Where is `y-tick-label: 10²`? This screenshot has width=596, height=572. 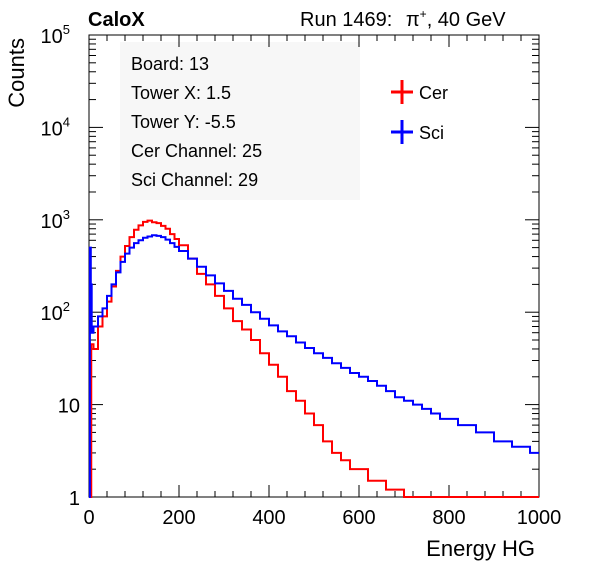 y-tick-label: 10² is located at coordinates (55, 312).